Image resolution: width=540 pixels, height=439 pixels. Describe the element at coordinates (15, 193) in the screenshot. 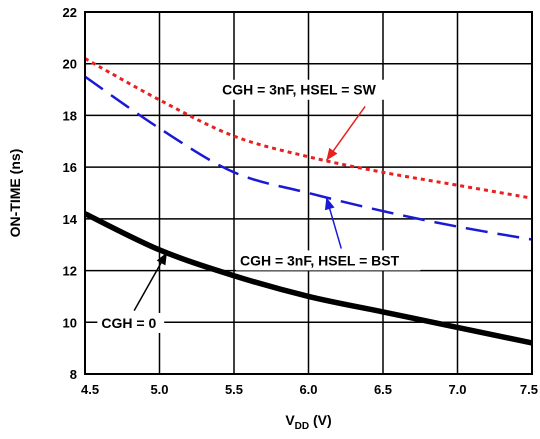

I see `y-axis-title: ON-TIME (ns)` at that location.